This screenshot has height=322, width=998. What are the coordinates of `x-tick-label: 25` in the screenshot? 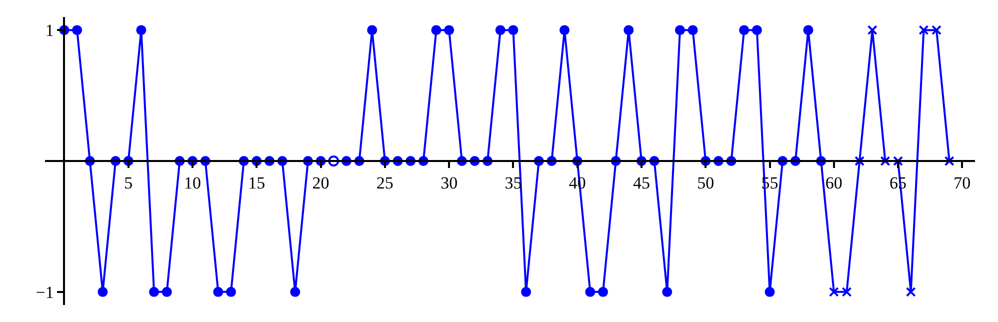 It's located at (385, 182).